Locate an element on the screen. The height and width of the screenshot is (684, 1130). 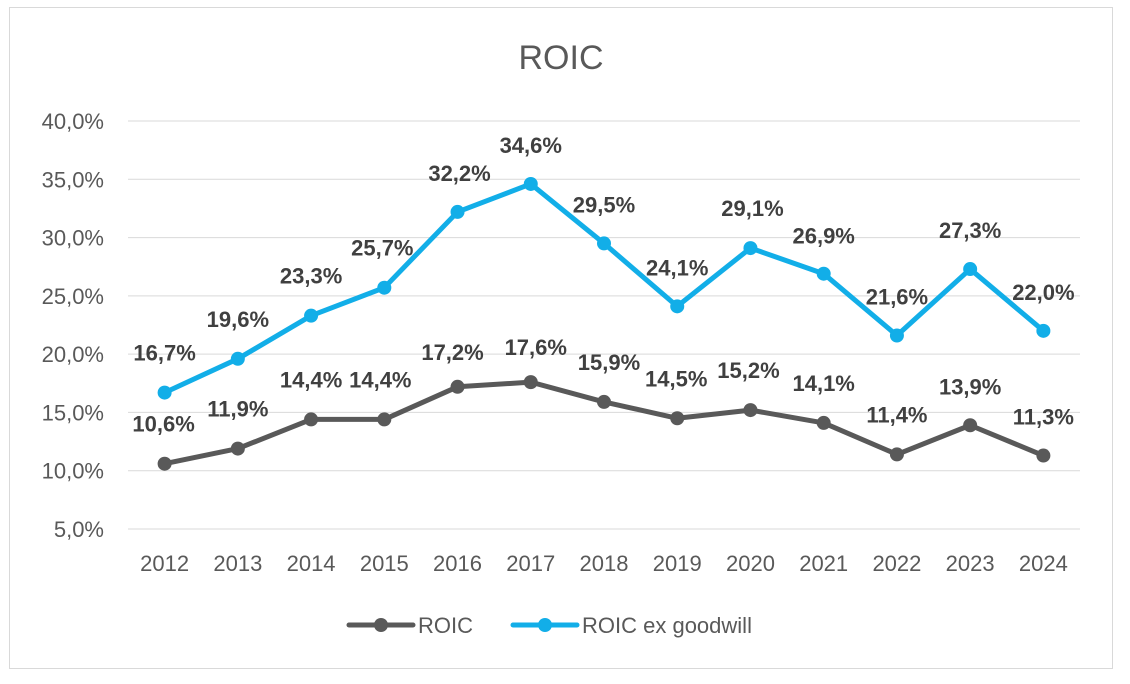
data-label: 25,7% is located at coordinates (382, 248).